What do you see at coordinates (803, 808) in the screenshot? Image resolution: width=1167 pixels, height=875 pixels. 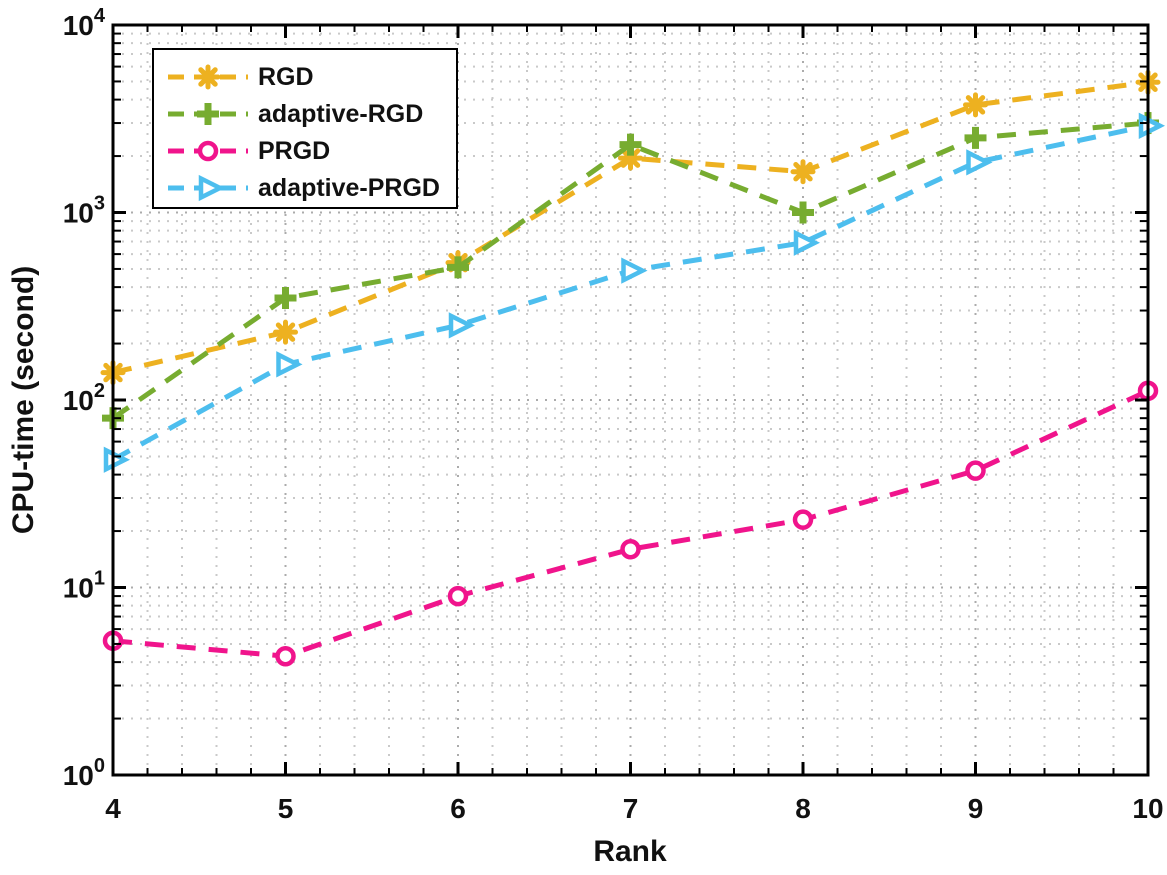 I see `x-tick-label: 8` at bounding box center [803, 808].